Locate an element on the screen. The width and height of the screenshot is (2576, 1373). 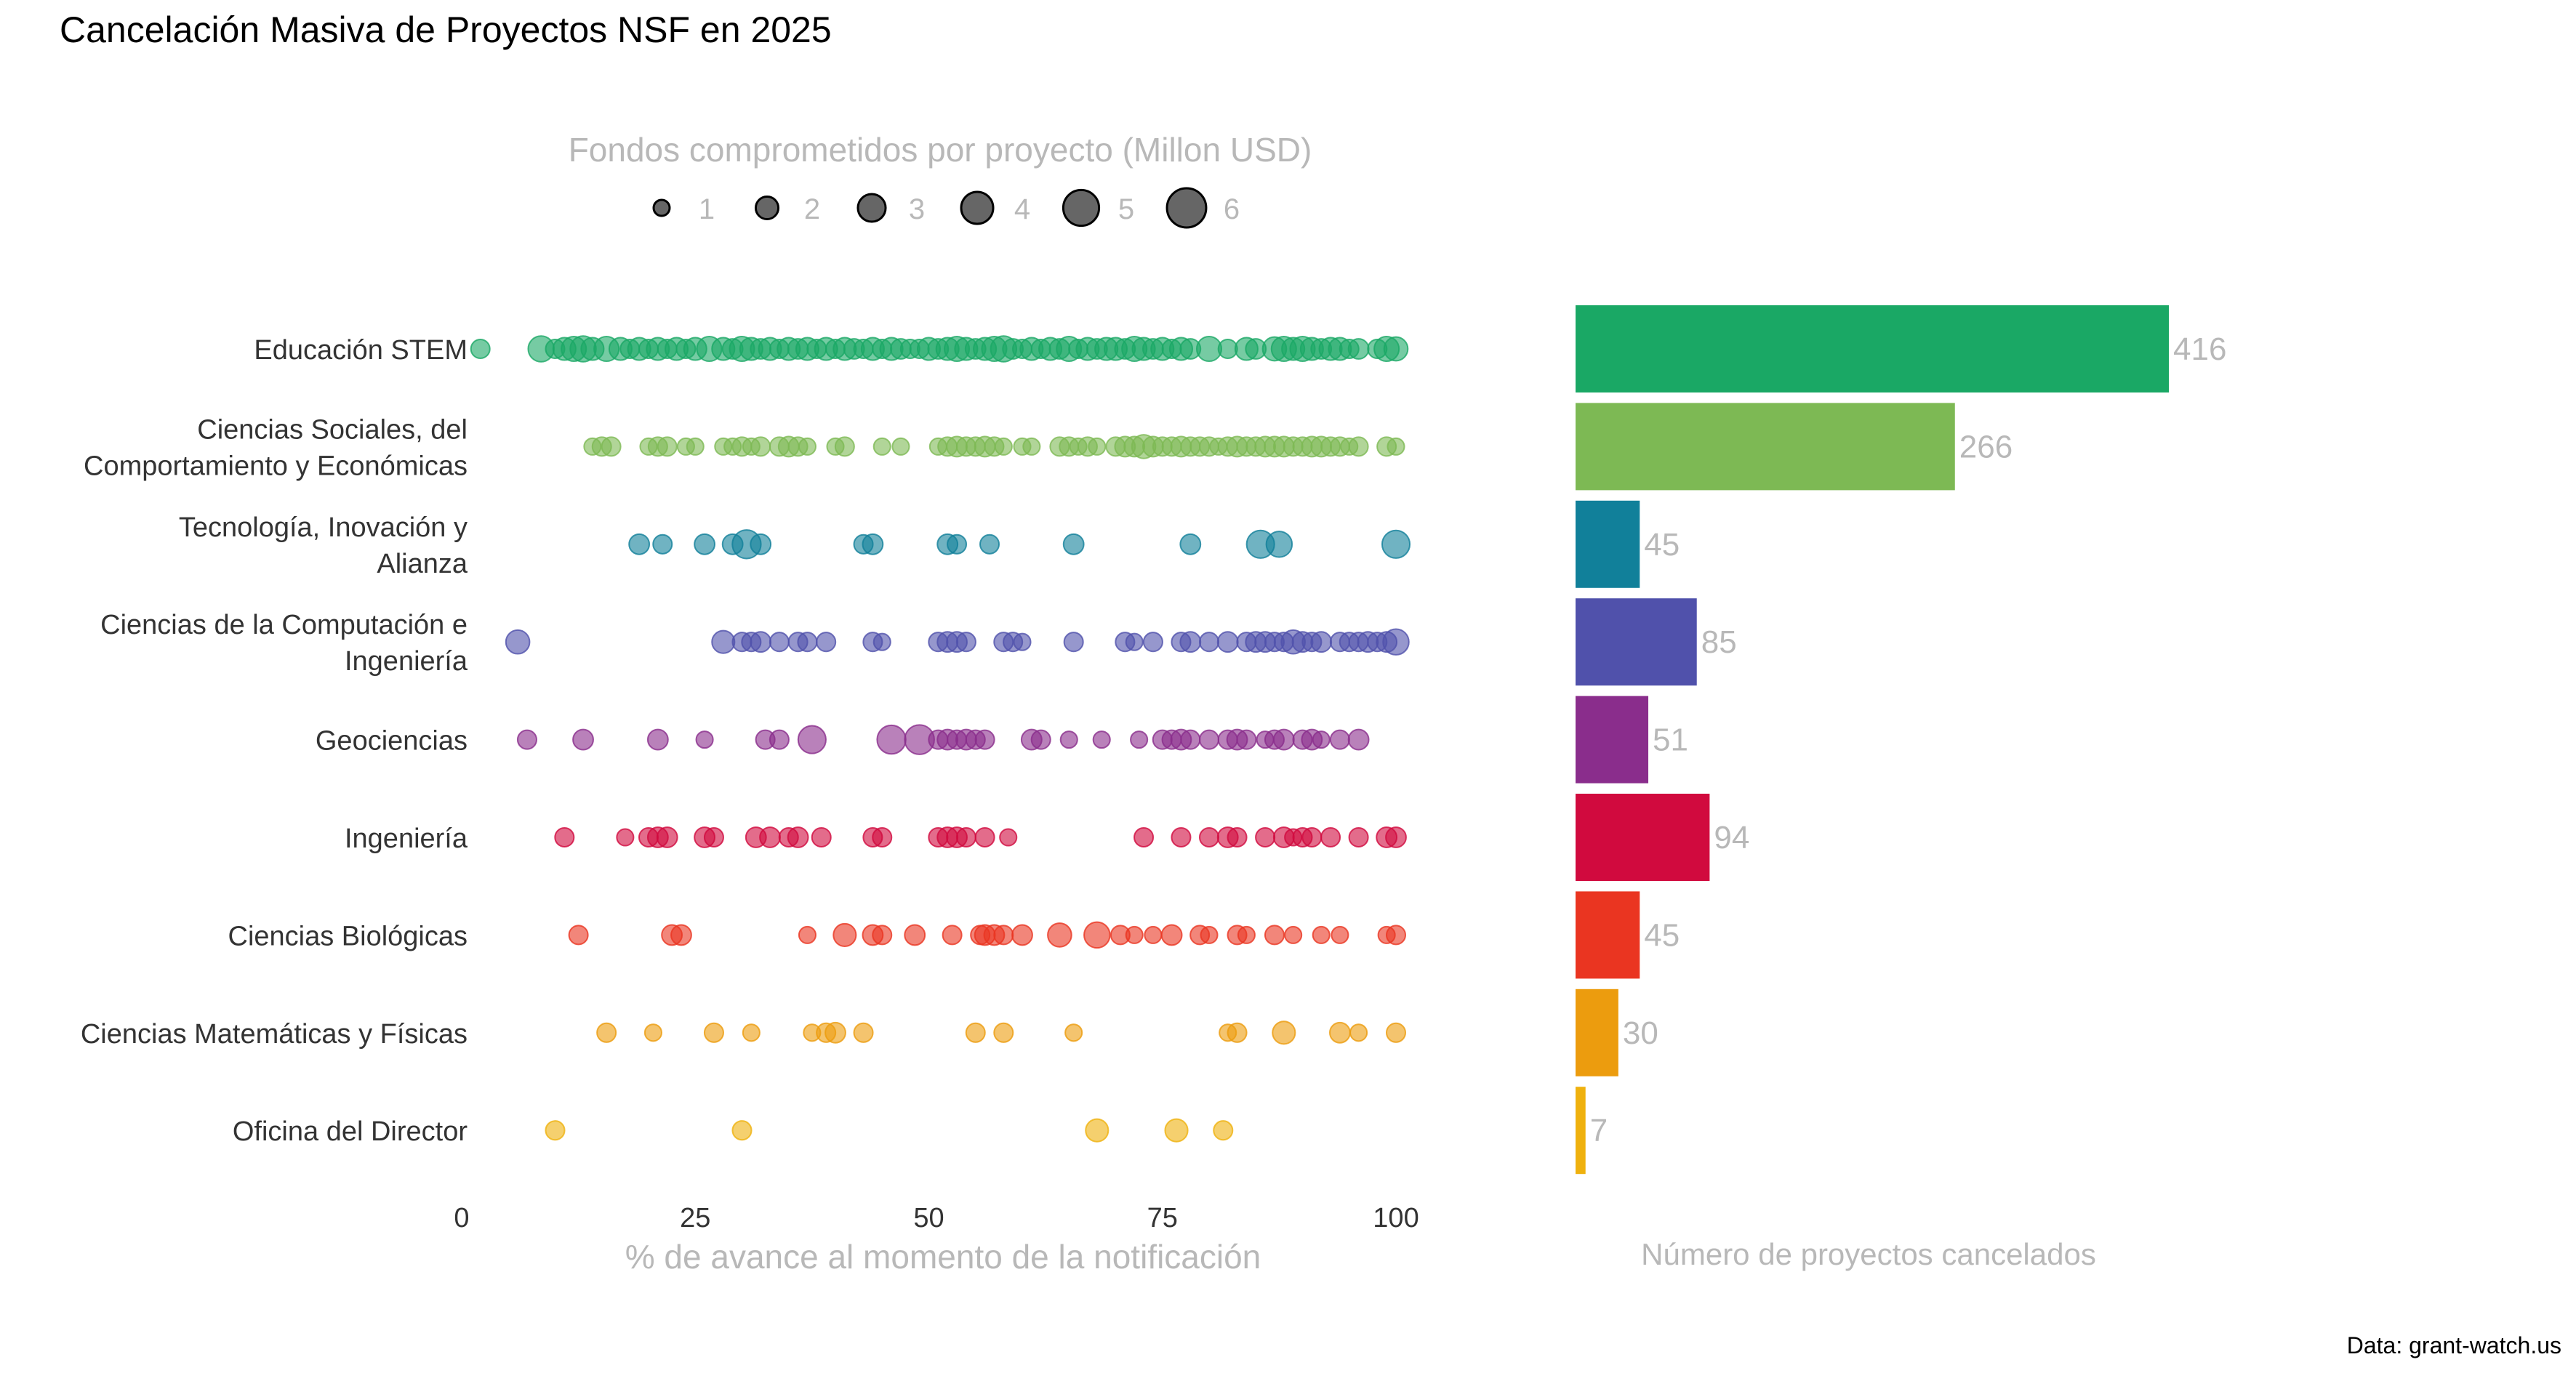
size-legend-label: 6 is located at coordinates (1232, 209).